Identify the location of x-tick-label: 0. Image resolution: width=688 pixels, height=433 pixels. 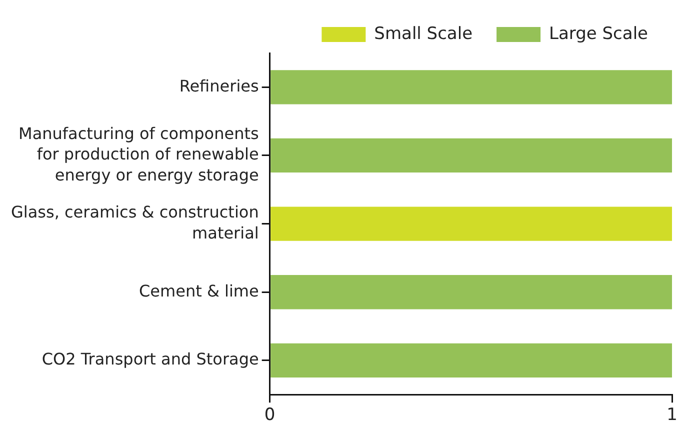
(270, 415).